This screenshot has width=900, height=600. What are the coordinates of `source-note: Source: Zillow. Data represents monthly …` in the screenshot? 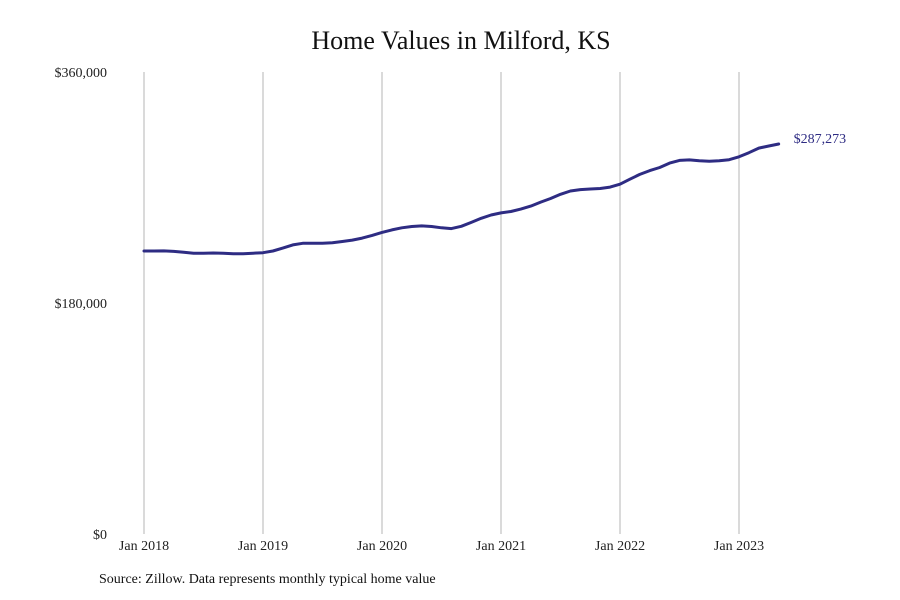 It's located at (267, 579).